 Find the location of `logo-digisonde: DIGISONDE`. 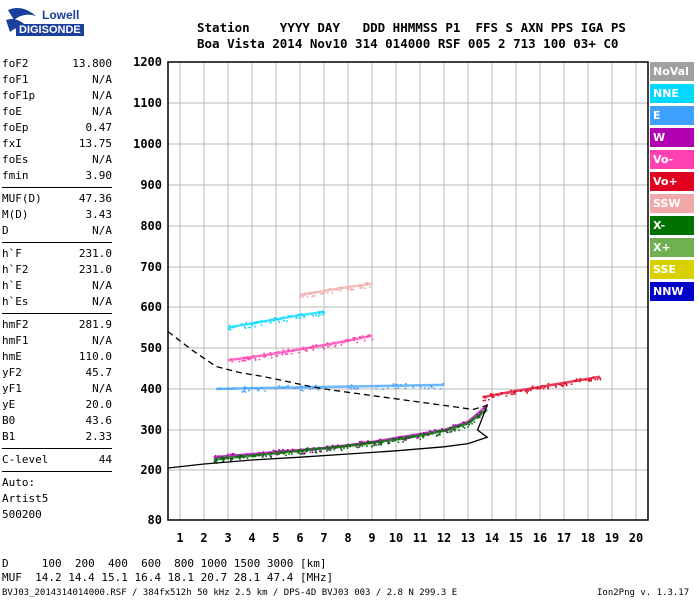

logo-digisonde: DIGISONDE is located at coordinates (50, 30).